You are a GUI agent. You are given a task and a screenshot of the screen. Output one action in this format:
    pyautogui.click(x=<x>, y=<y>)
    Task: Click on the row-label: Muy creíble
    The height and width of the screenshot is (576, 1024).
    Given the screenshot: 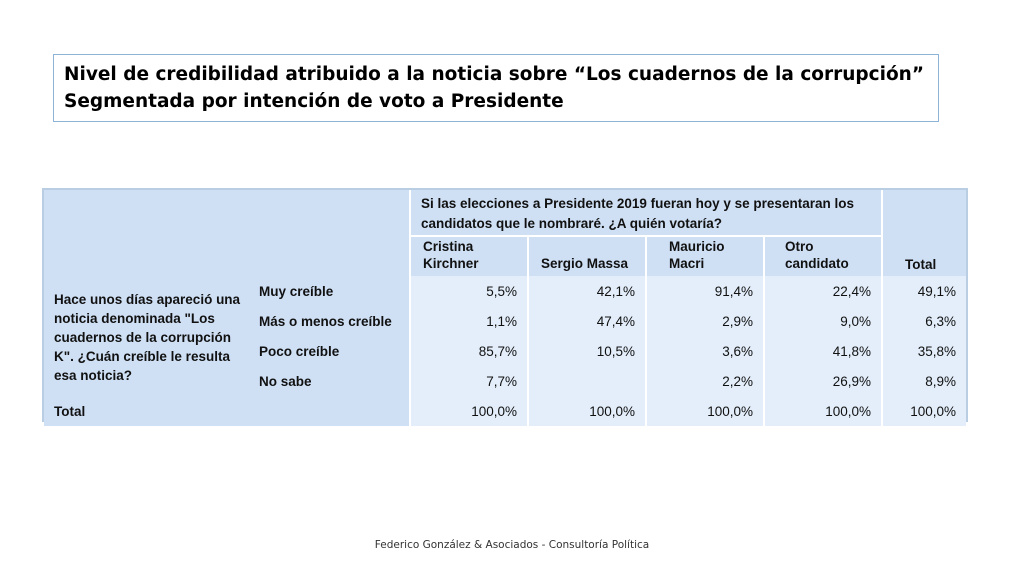 What is the action you would take?
    pyautogui.click(x=330, y=291)
    